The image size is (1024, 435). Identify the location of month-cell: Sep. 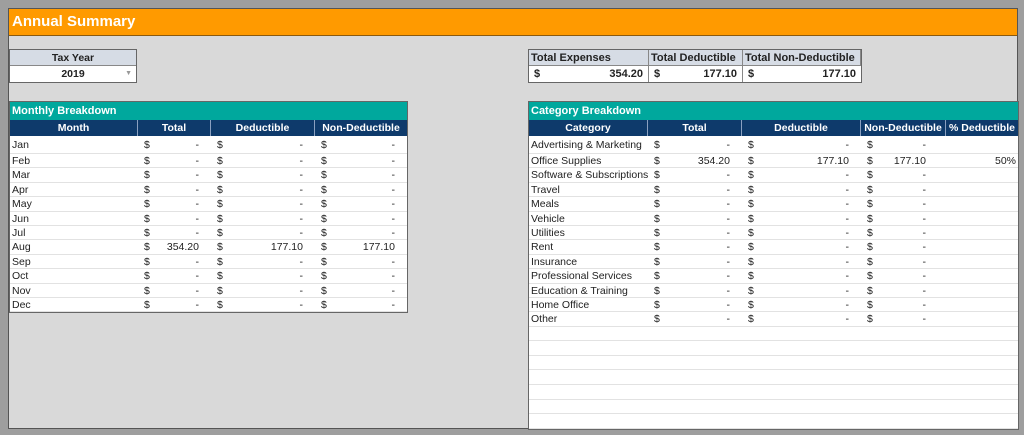
(21, 261).